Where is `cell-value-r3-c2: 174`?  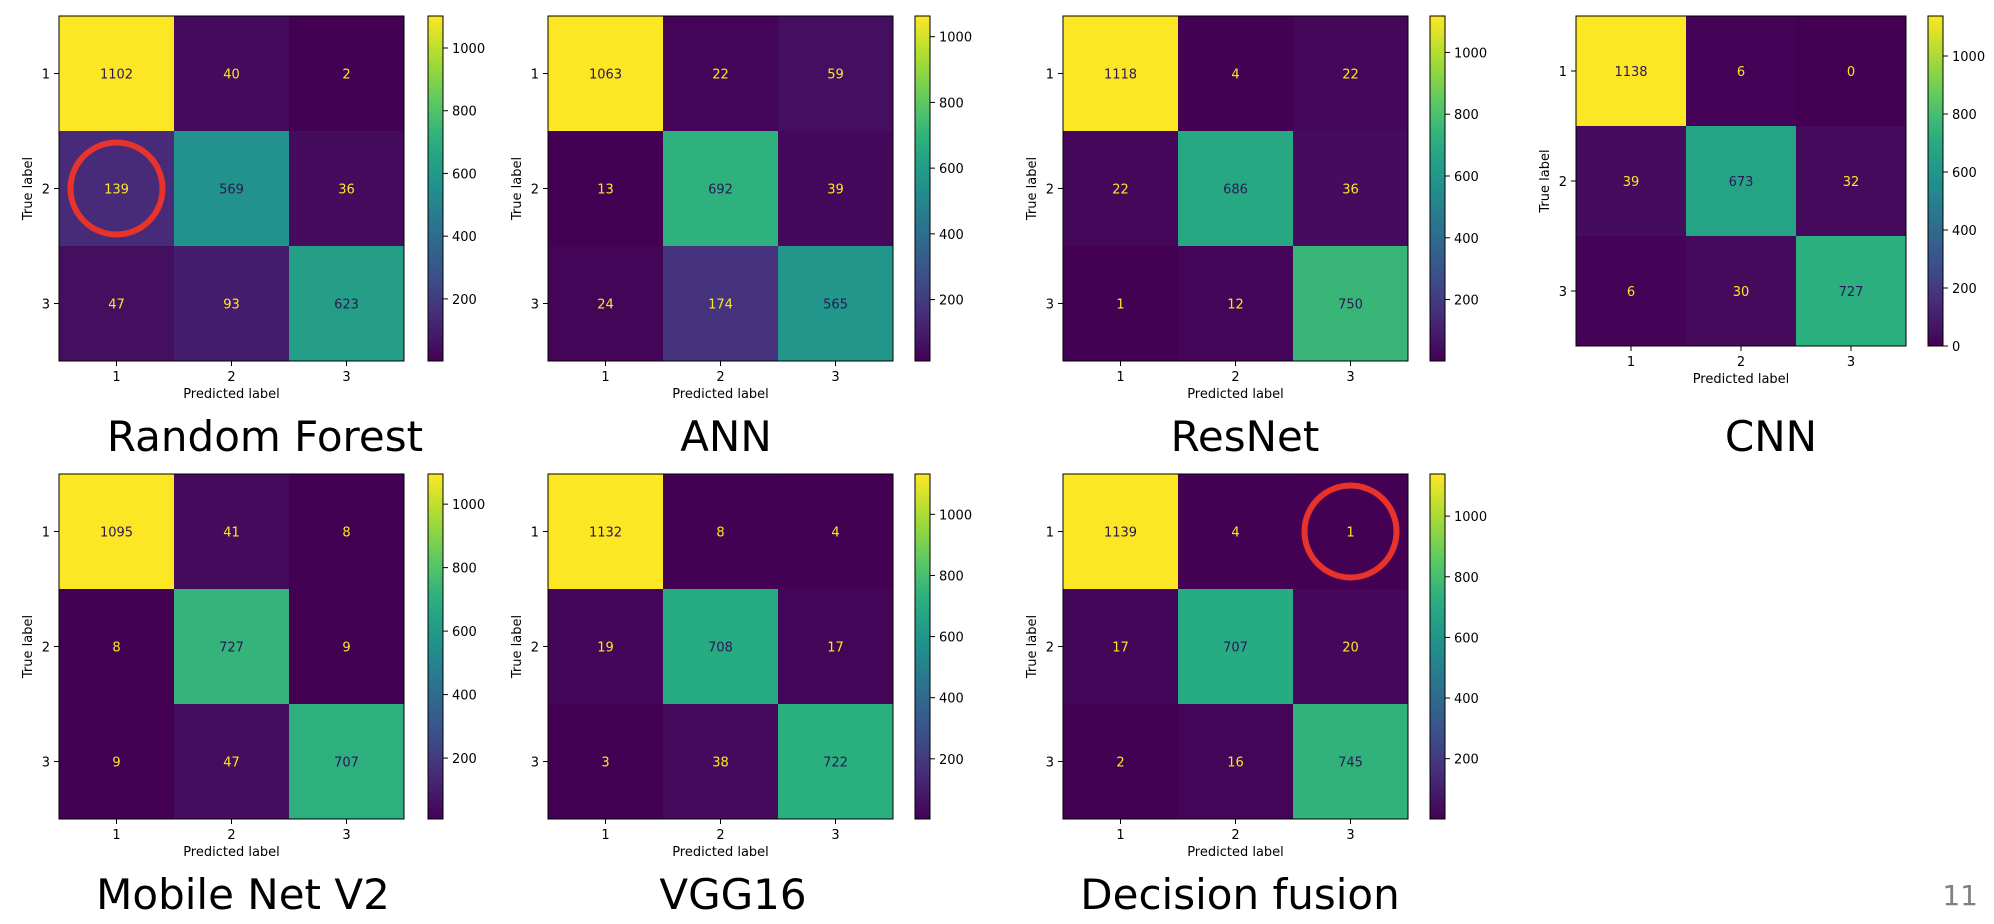 cell-value-r3-c2: 174 is located at coordinates (720, 305).